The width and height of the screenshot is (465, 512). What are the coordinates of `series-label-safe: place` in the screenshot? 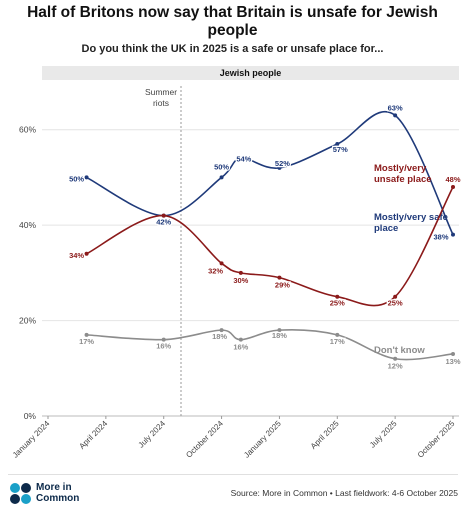 It's located at (386, 228).